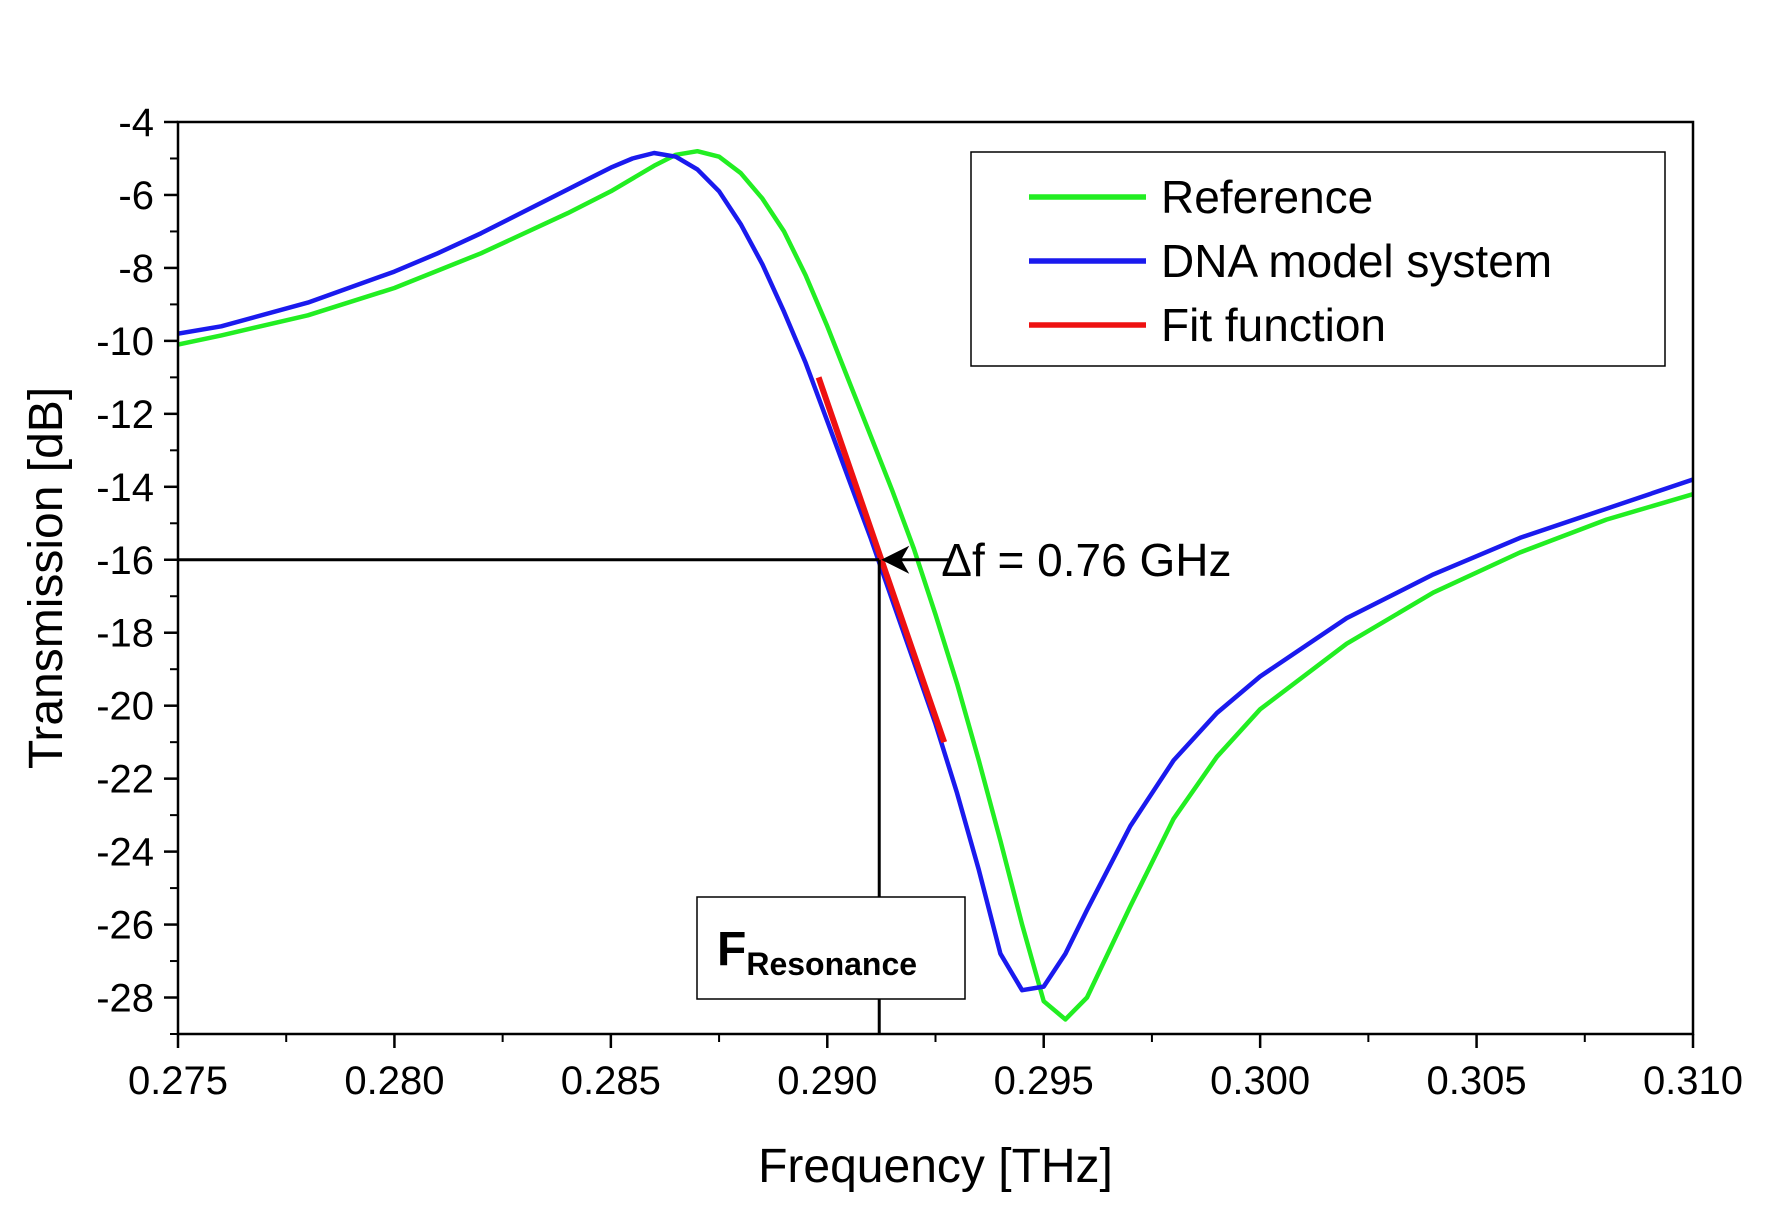 The width and height of the screenshot is (1772, 1211). What do you see at coordinates (125, 780) in the screenshot?
I see `y-tick-label: -22` at bounding box center [125, 780].